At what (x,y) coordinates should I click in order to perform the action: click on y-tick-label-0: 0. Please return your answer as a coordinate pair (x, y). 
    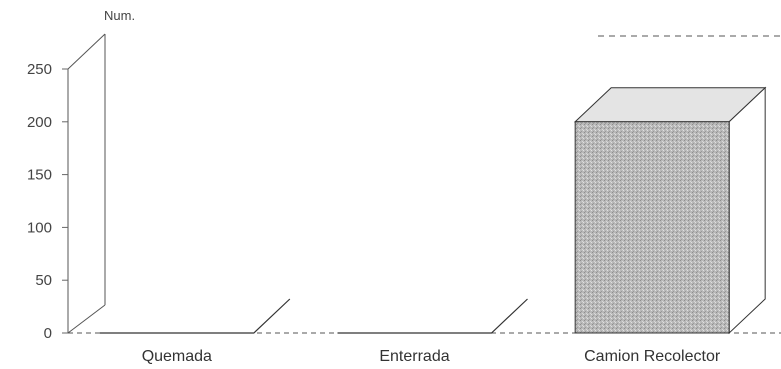
    Looking at the image, I should click on (48, 333).